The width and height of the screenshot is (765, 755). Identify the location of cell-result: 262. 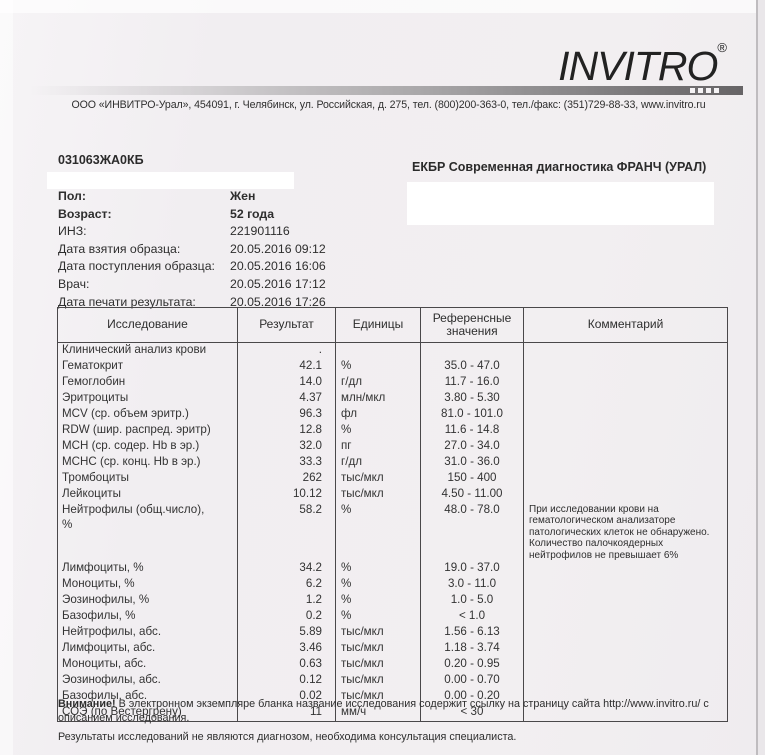
(286, 479).